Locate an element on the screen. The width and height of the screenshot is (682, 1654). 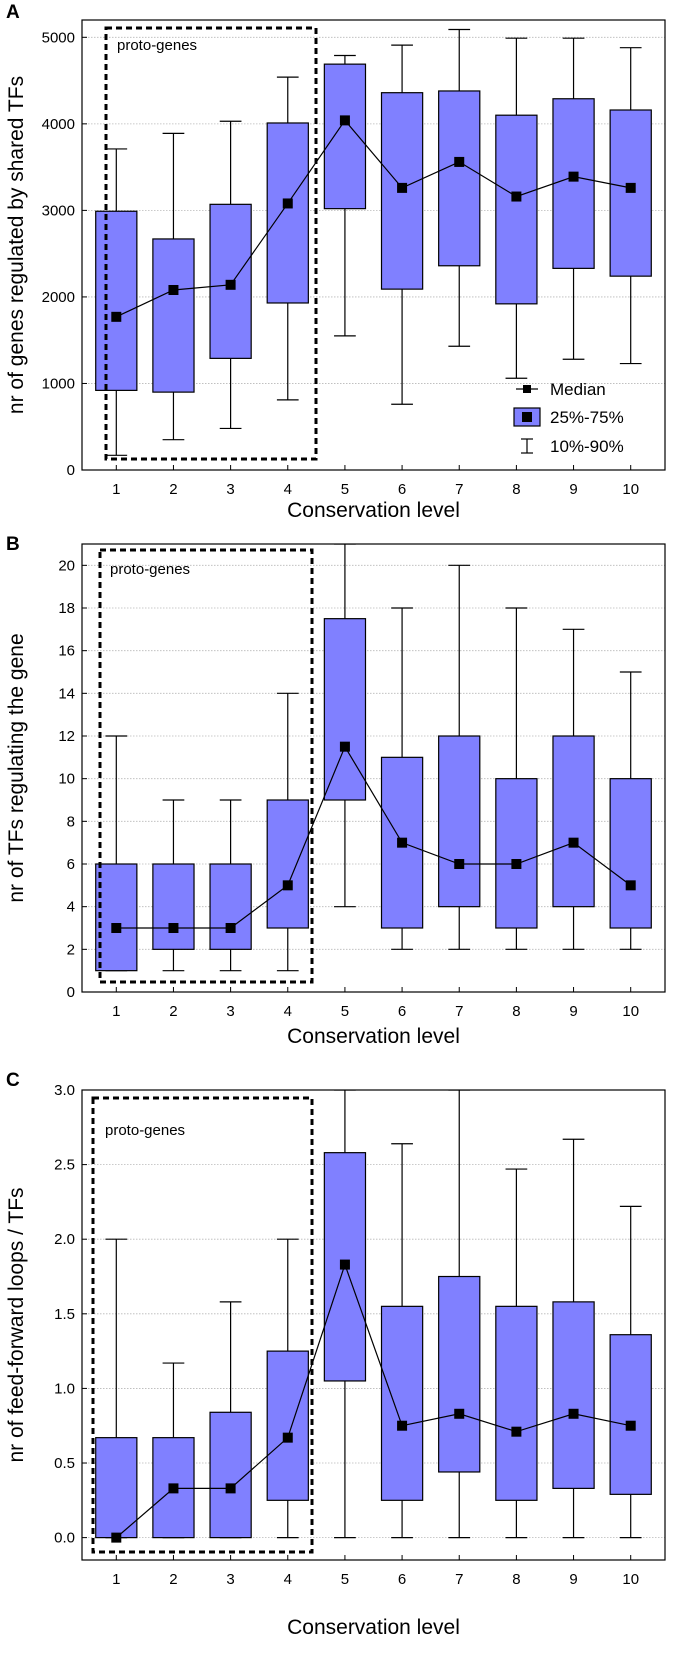
y-tick-label: 18 is located at coordinates (66, 608).